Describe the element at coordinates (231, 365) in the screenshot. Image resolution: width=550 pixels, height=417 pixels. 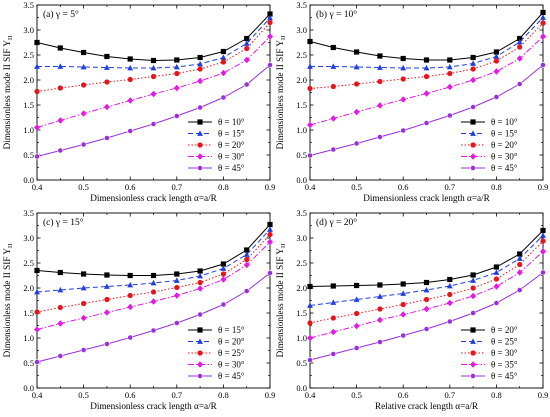
I see `legend-label: θ = 30°` at that location.